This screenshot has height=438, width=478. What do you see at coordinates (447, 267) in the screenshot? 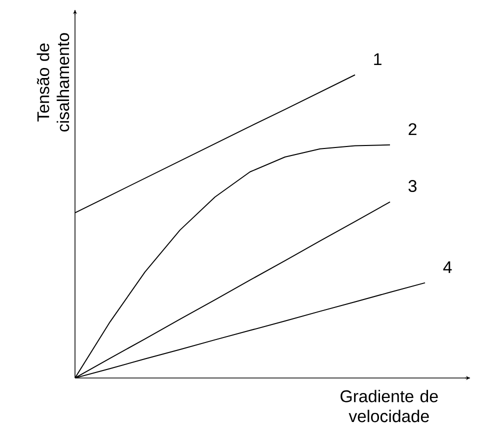
I see `series-label: 4` at bounding box center [447, 267].